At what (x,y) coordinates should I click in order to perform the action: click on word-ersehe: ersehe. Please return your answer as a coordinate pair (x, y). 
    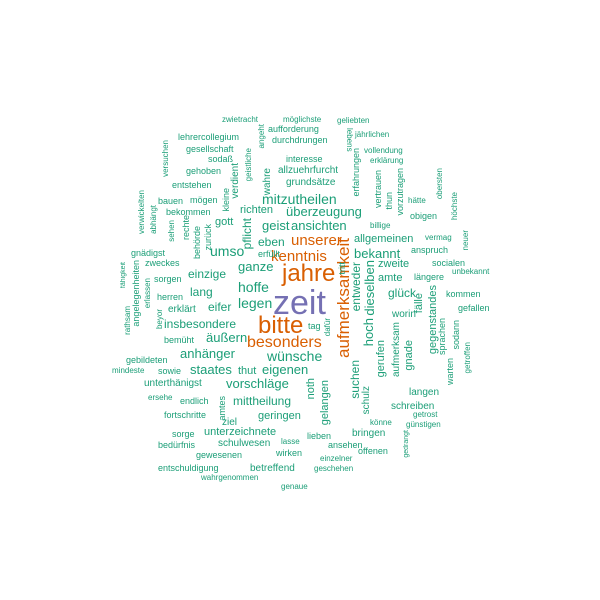
    Looking at the image, I should click on (160, 397).